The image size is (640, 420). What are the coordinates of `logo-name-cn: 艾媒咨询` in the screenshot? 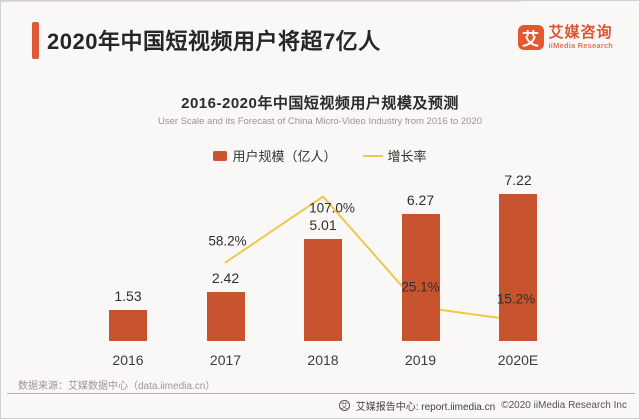 It's located at (580, 32).